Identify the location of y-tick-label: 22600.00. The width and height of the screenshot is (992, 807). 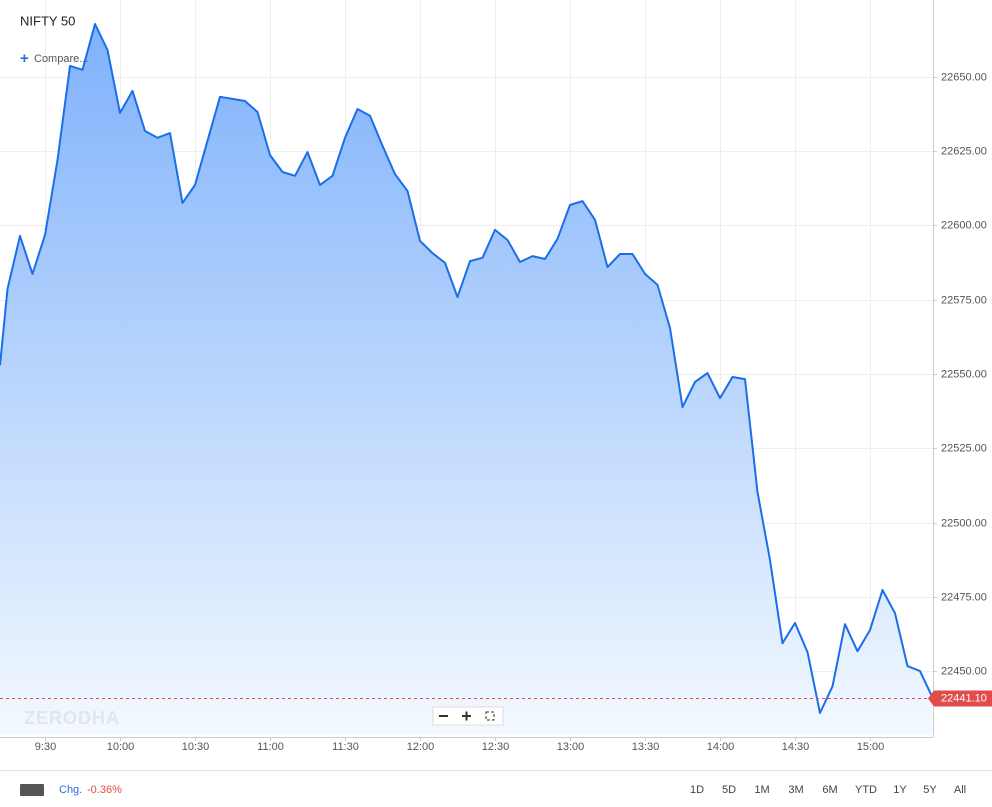
(964, 225).